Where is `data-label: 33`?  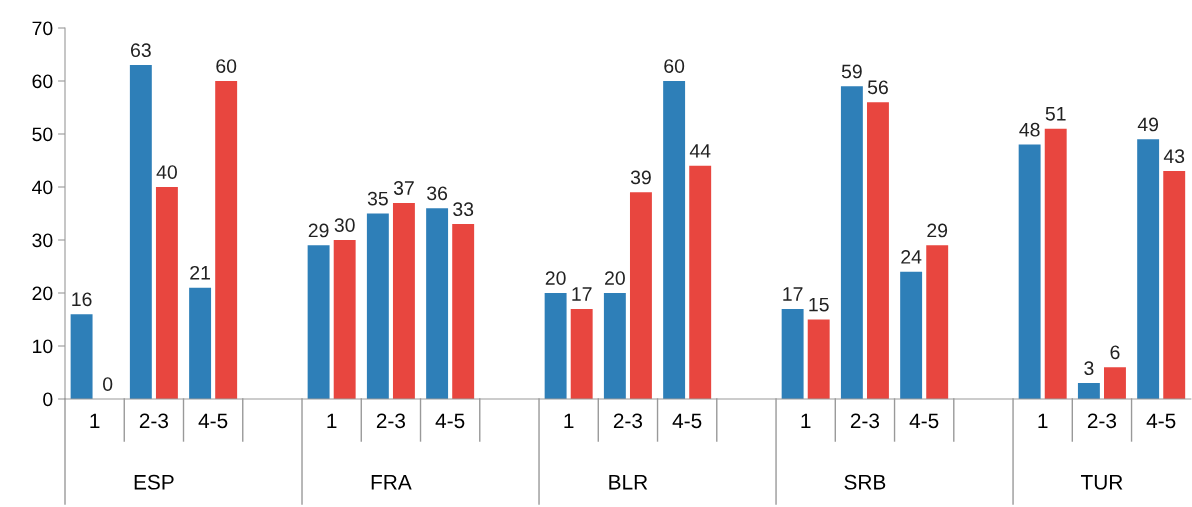
data-label: 33 is located at coordinates (463, 209).